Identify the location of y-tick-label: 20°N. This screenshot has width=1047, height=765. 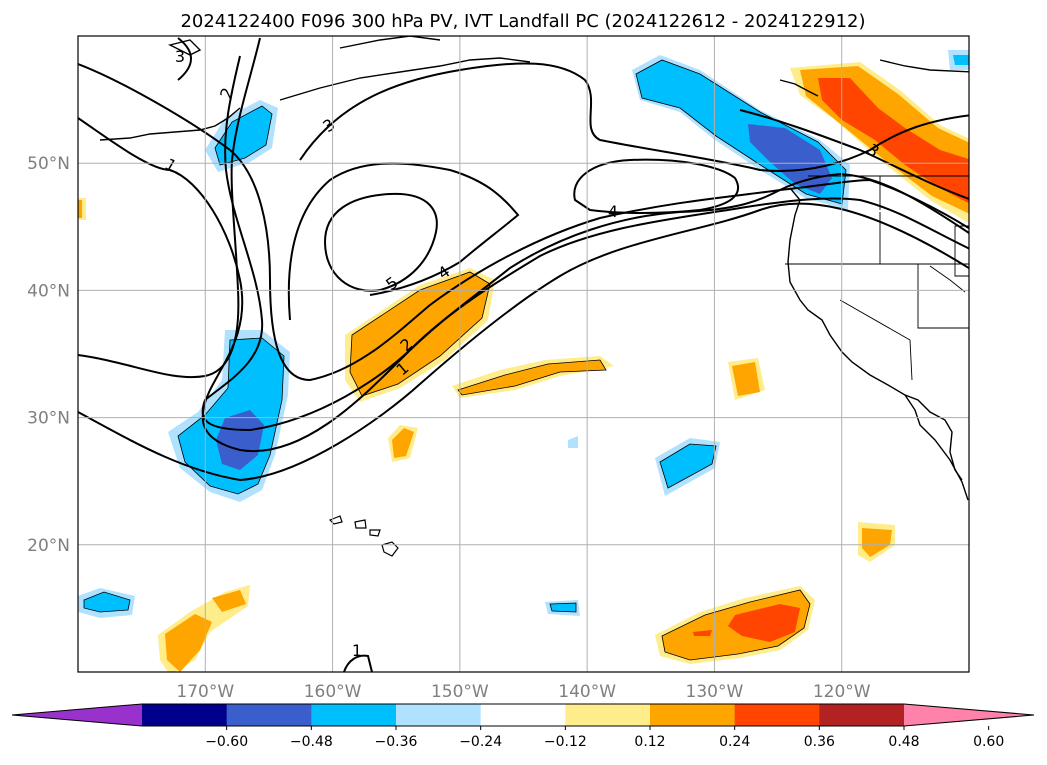
(48, 546).